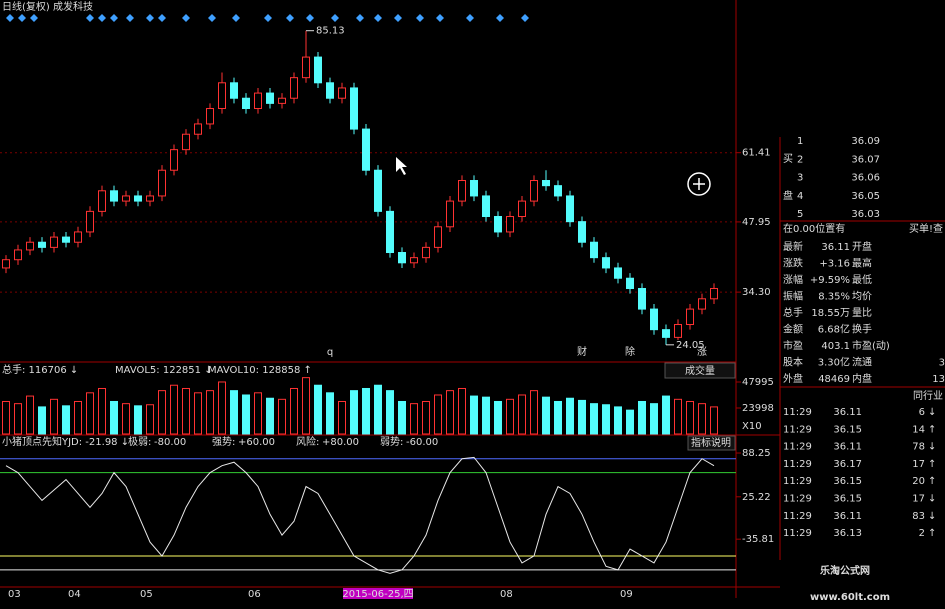 Image resolution: width=945 pixels, height=609 pixels. What do you see at coordinates (814, 228) in the screenshot?
I see `notice: 在0.00位置有` at bounding box center [814, 228].